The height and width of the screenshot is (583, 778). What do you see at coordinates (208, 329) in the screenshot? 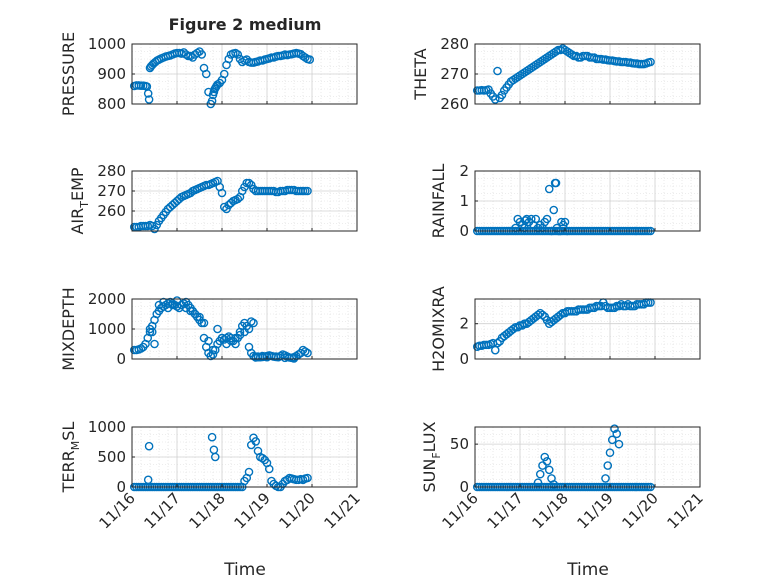
I see `subplot-mixdepth: 0 1000 2000 MIXDEPTH` at bounding box center [208, 329].